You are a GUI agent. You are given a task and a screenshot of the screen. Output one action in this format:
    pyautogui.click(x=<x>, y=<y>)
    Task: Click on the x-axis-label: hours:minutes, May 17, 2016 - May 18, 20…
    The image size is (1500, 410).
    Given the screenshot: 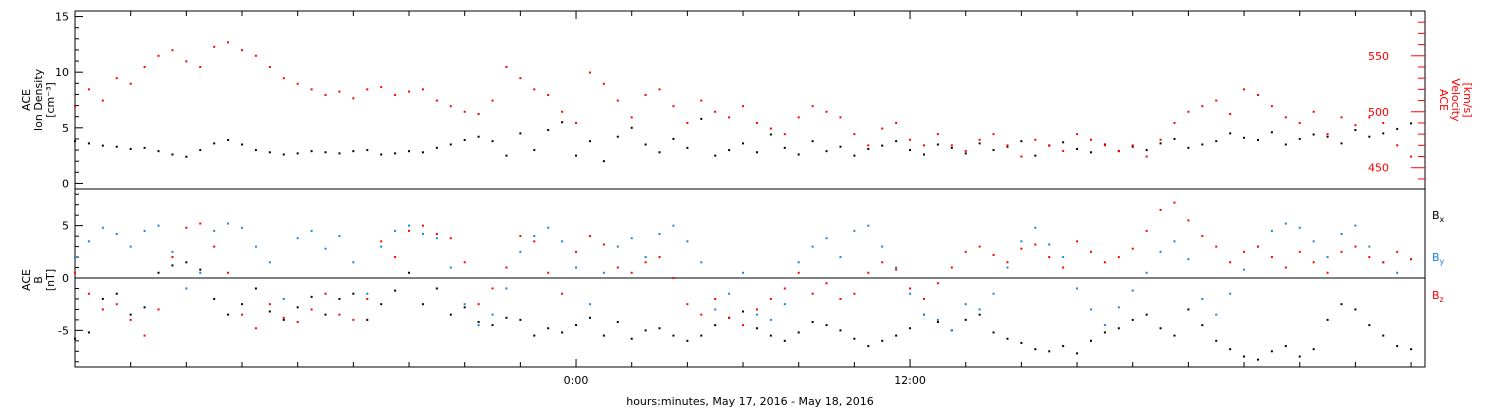 What is the action you would take?
    pyautogui.click(x=750, y=401)
    